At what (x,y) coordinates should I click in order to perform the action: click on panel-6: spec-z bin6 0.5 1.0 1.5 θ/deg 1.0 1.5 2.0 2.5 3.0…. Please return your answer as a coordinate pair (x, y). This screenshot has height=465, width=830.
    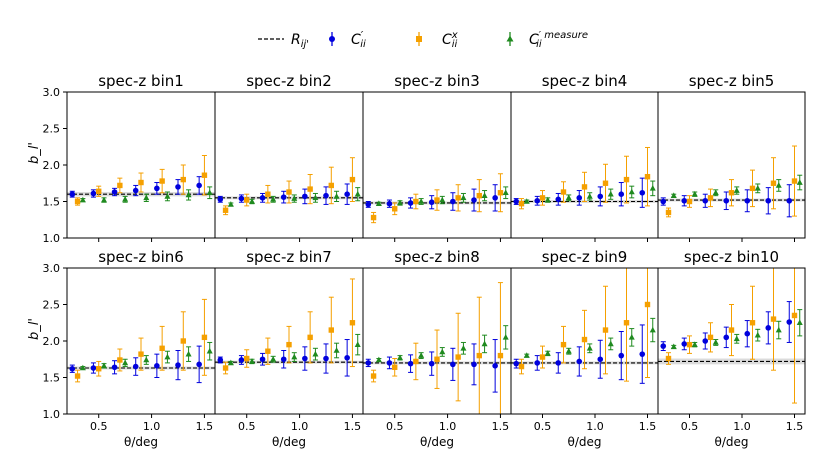
    Looking at the image, I should click on (121, 348).